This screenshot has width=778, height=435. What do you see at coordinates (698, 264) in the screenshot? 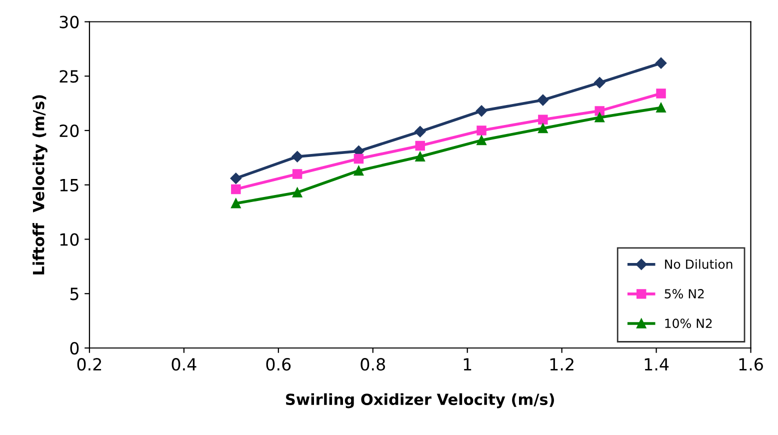
I see `legend-label: No Dilution` at bounding box center [698, 264].